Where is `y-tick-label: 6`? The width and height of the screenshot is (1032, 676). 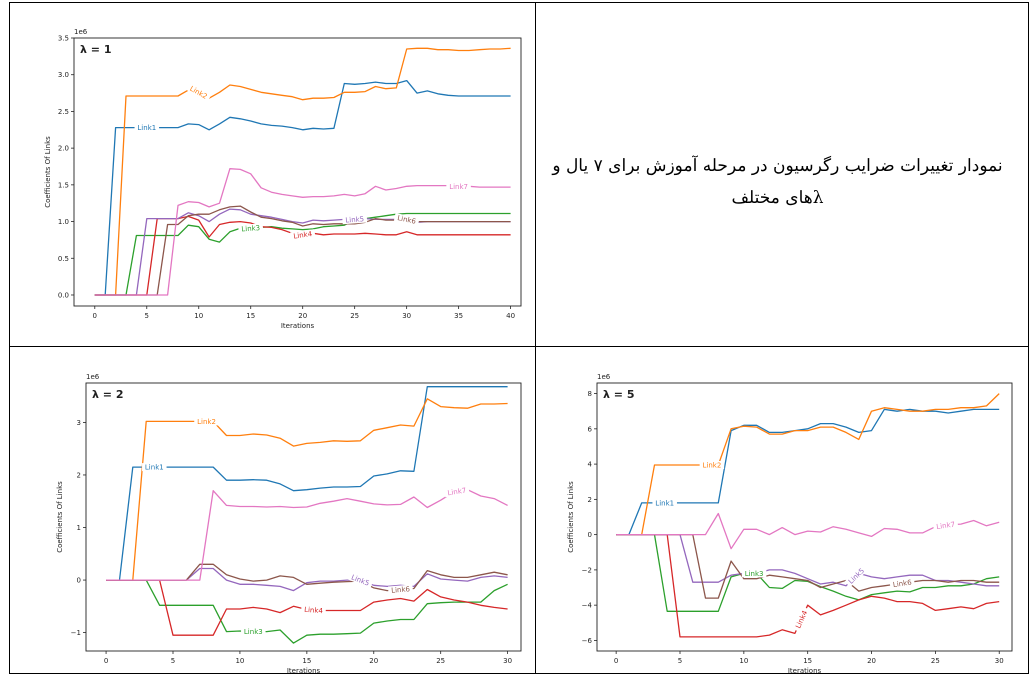 y-tick-label: 6 is located at coordinates (590, 429).